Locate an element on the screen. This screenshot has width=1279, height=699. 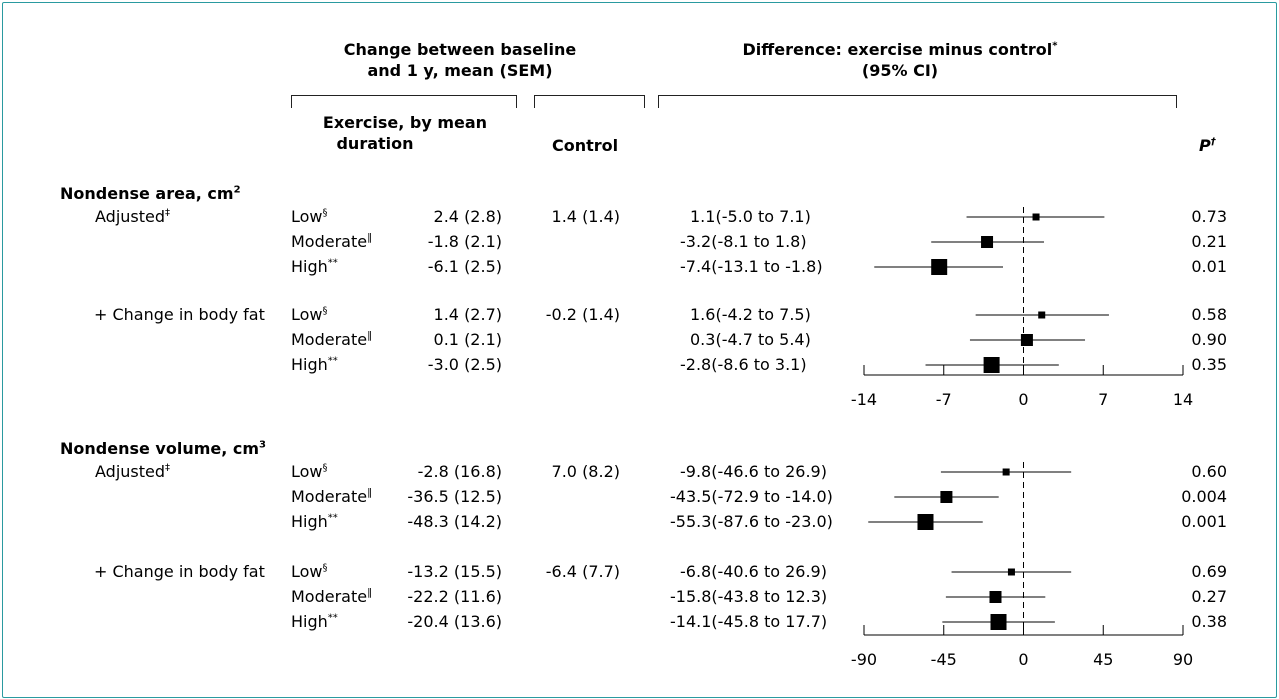
bracket-exercise is located at coordinates (404, 101).